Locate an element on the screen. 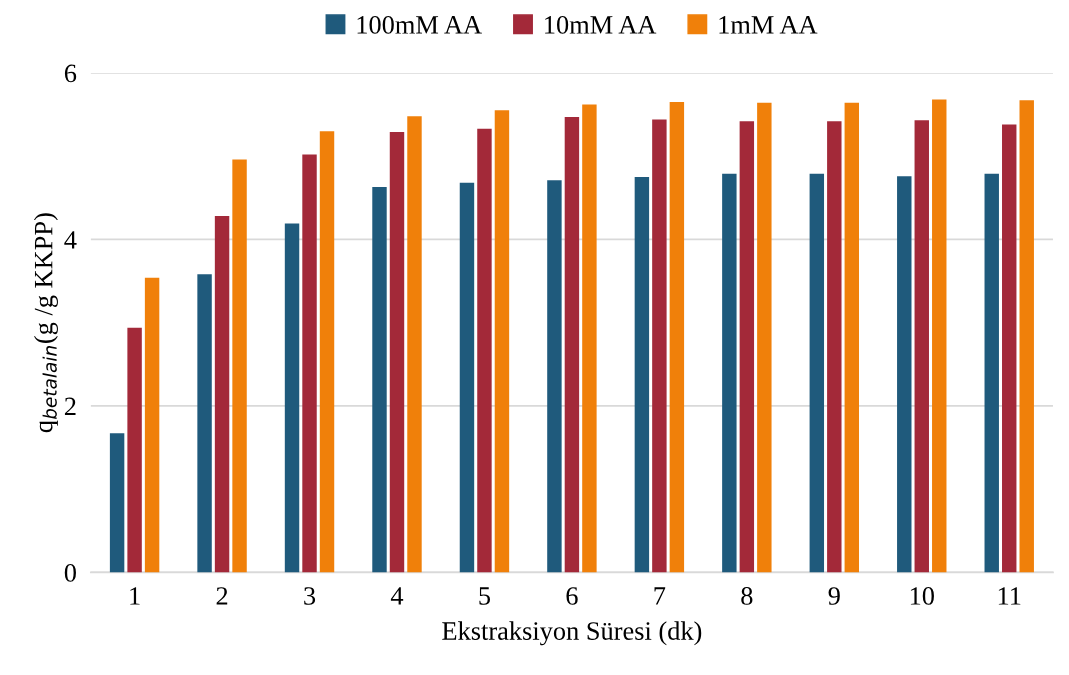  y-tick-label: 2 is located at coordinates (70, 406).